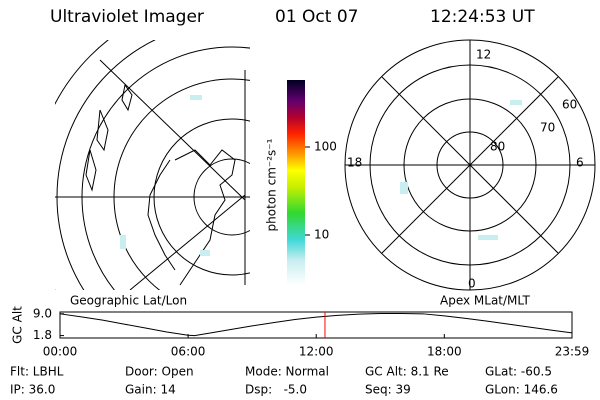  I want to click on x-tick-label: 23:59, so click(572, 352).